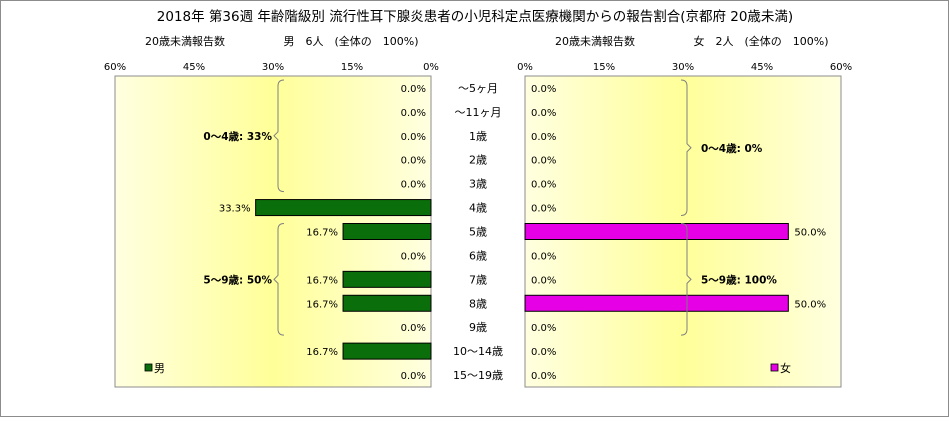 The height and width of the screenshot is (422, 949). What do you see at coordinates (478, 279) in the screenshot?
I see `category-label: 7歳` at bounding box center [478, 279].